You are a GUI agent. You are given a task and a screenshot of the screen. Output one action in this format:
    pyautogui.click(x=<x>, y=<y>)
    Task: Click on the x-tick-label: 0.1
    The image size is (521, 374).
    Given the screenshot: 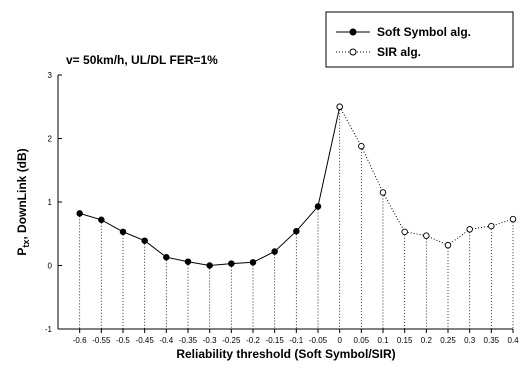 What is the action you would take?
    pyautogui.click(x=383, y=340)
    